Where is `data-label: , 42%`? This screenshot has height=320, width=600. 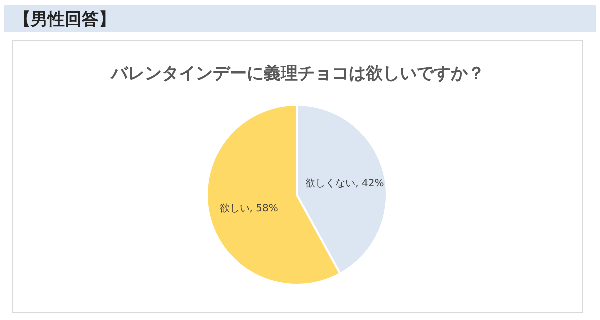 data-label: , 42% is located at coordinates (370, 184).